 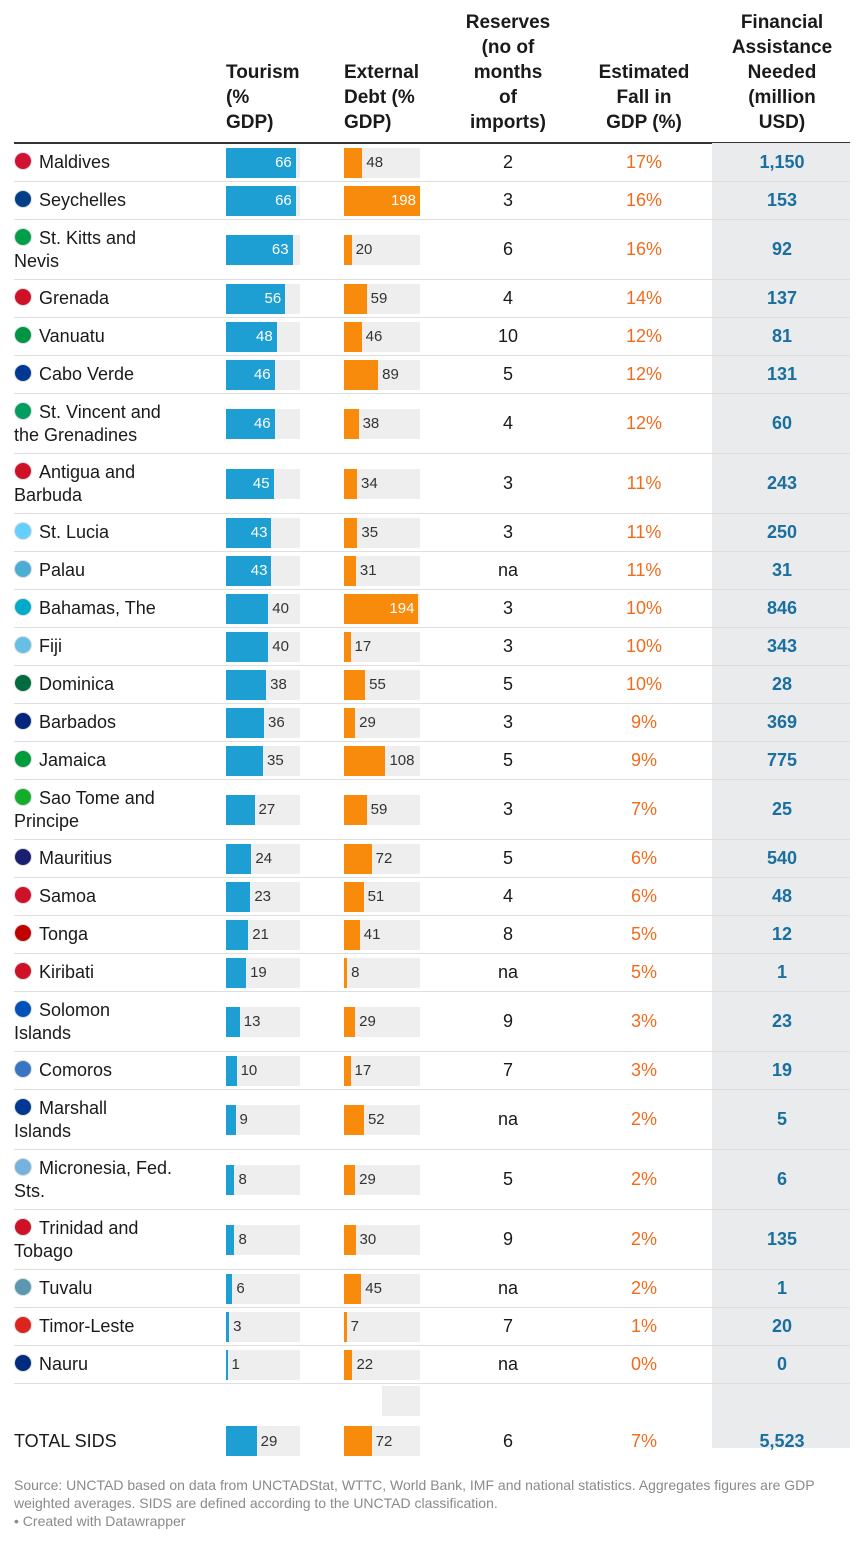 I want to click on table-row: Sao Tome and Principe 27 59 3 7% 25, so click(x=432, y=810).